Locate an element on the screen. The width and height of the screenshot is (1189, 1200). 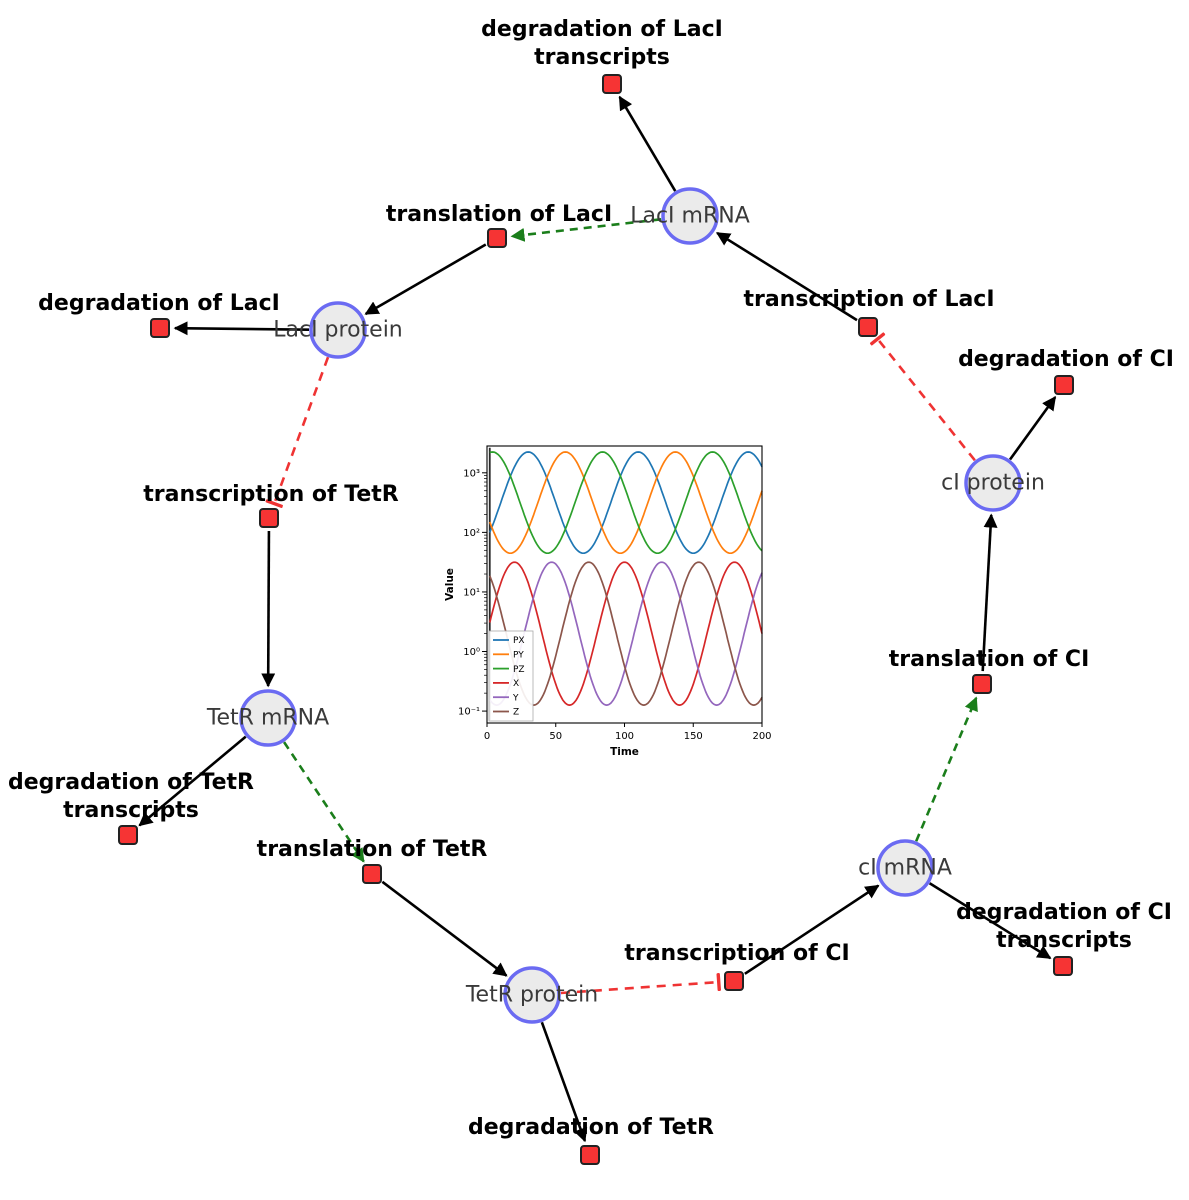
legend-item-PY: PY is located at coordinates (518, 656).